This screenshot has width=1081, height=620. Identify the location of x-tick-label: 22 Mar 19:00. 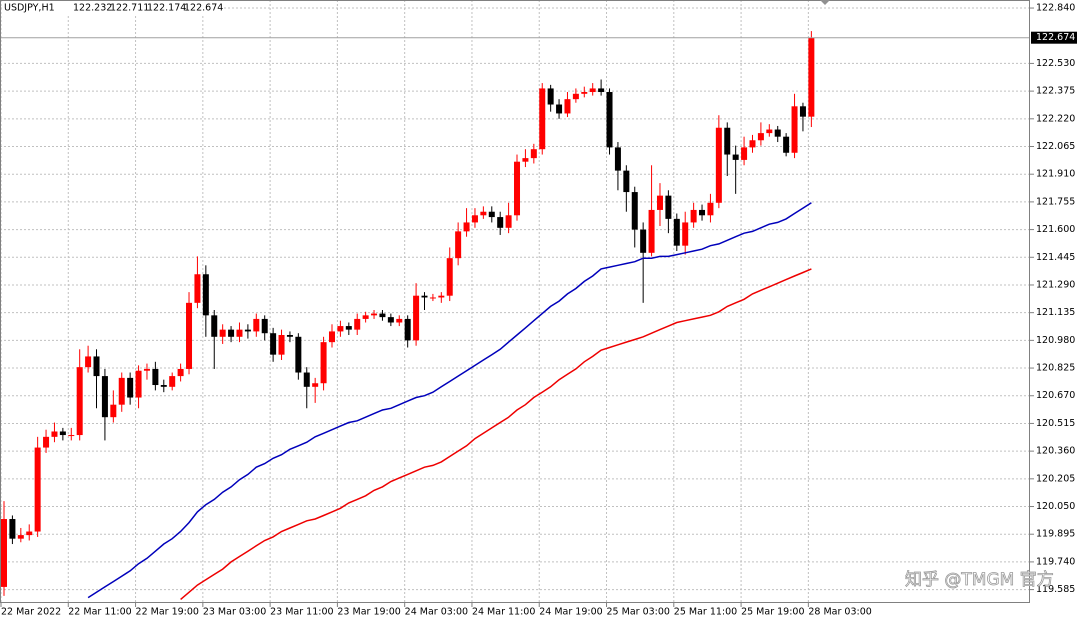
(167, 612).